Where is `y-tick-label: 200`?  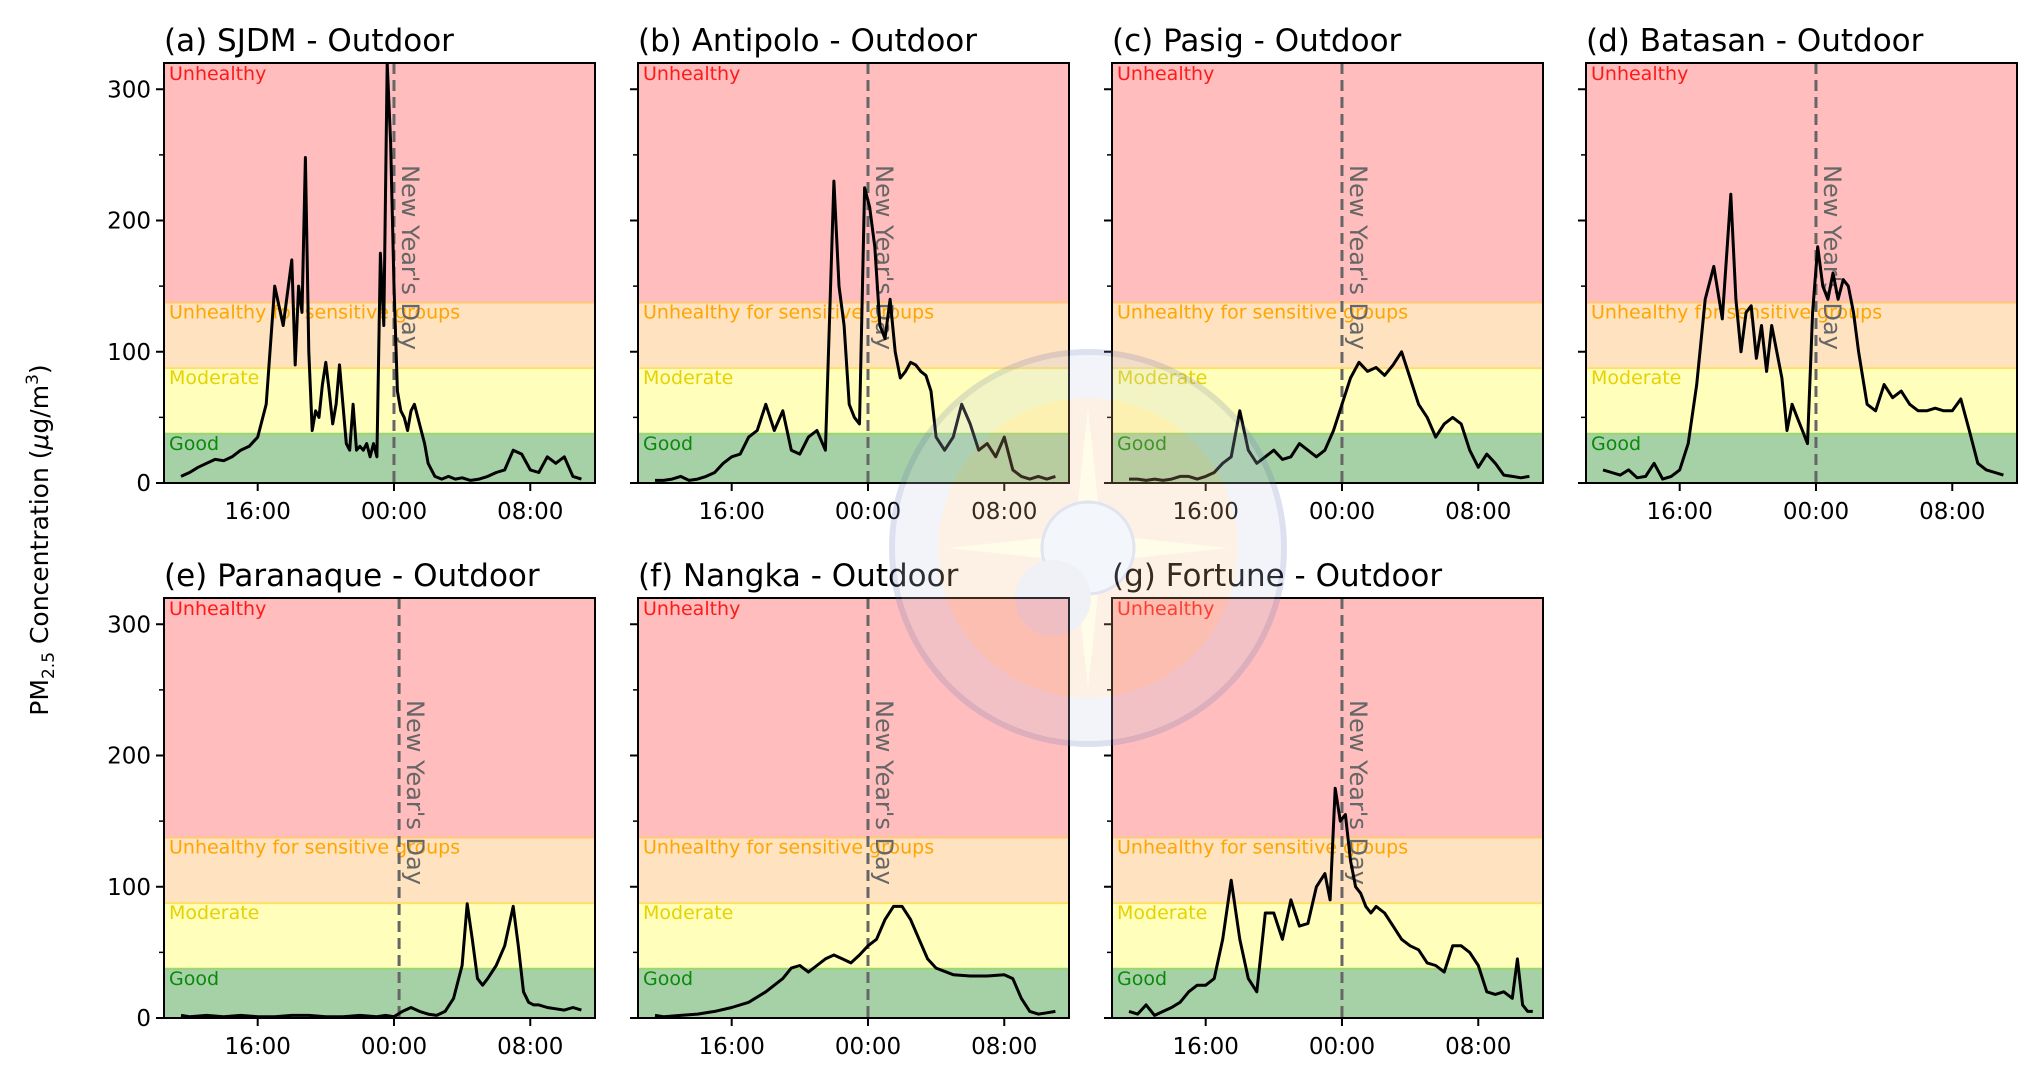 y-tick-label: 200 is located at coordinates (129, 222).